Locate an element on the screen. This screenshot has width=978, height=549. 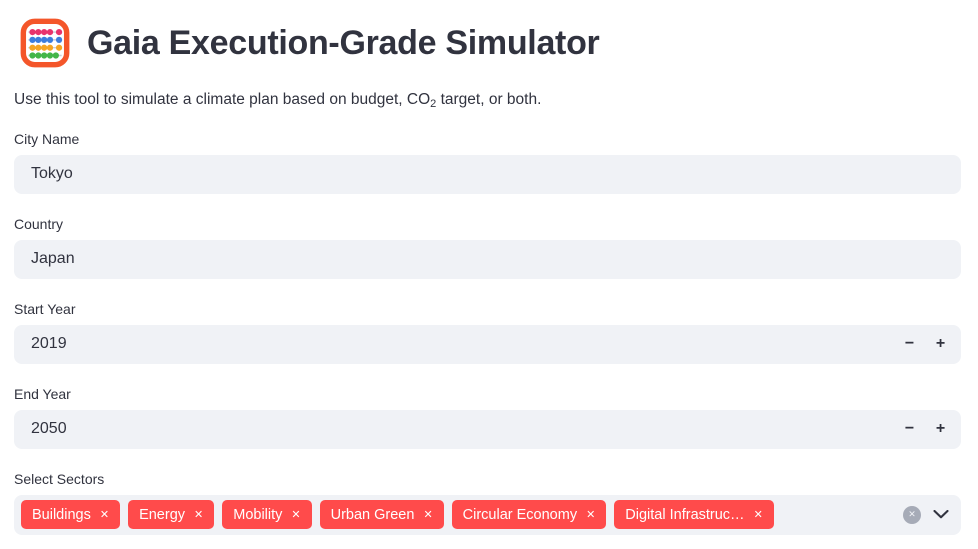
start-year-decrement-button: − is located at coordinates (909, 344).